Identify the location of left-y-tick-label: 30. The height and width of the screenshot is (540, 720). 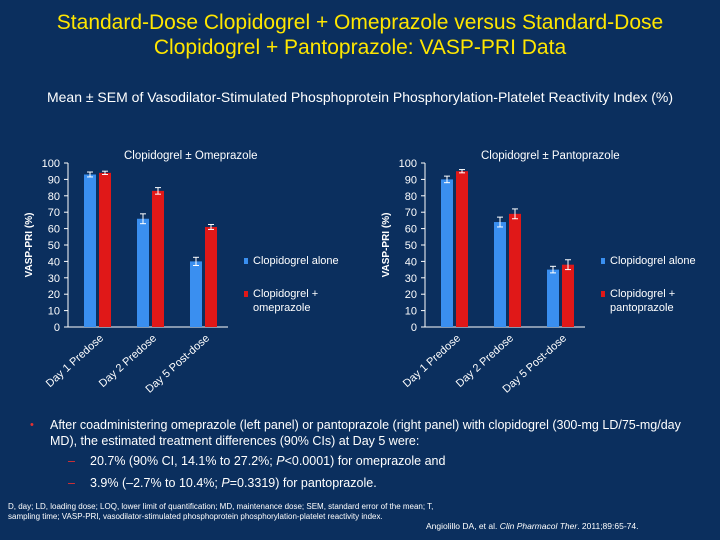
(54, 279).